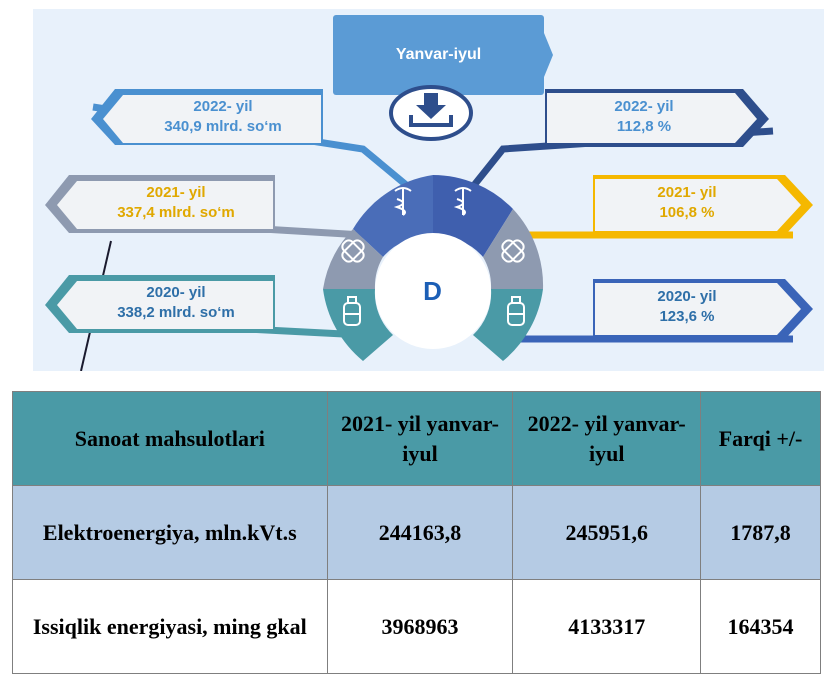  I want to click on right-pill-2021, so click(703, 205).